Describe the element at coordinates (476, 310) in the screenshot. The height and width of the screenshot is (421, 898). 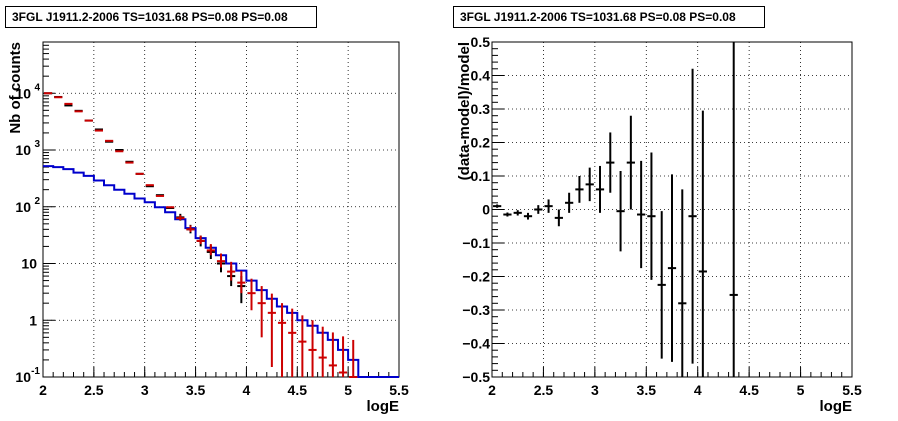
I see `y-tick-label: −0.3` at that location.